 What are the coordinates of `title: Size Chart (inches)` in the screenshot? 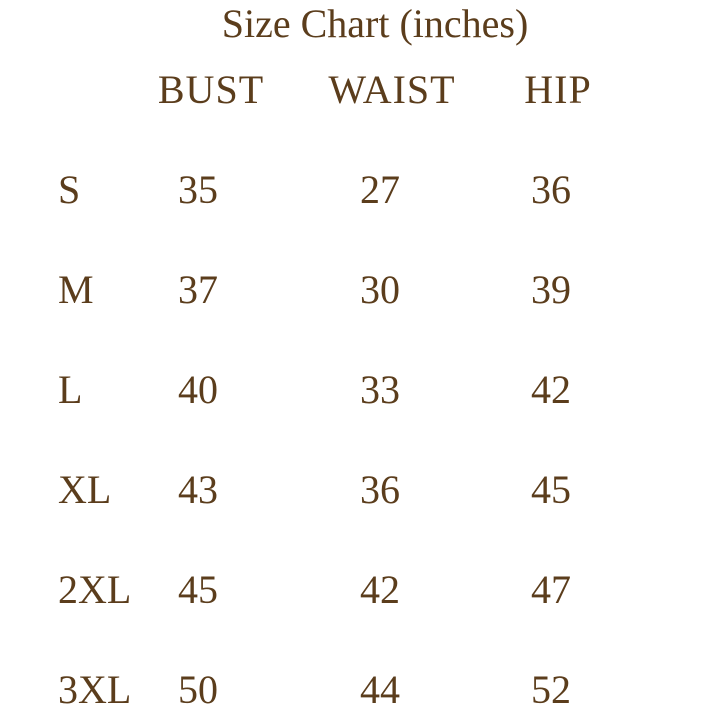 It's located at (375, 23).